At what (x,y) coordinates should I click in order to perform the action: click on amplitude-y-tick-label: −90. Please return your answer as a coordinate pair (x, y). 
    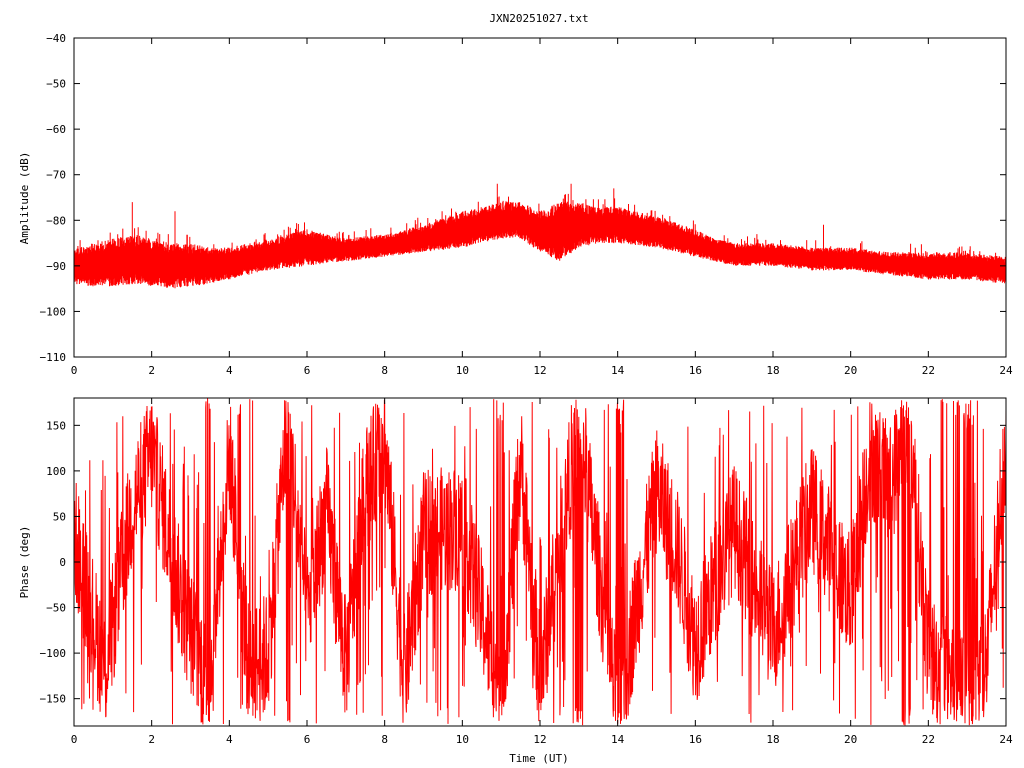
    Looking at the image, I should click on (56, 266).